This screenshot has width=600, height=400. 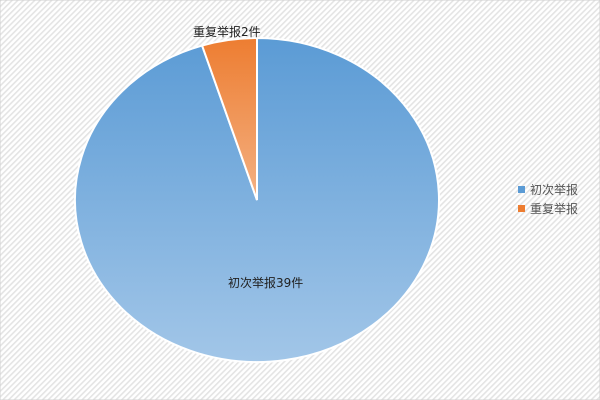 I want to click on data-label-first: 初次举报39件, so click(x=265, y=282).